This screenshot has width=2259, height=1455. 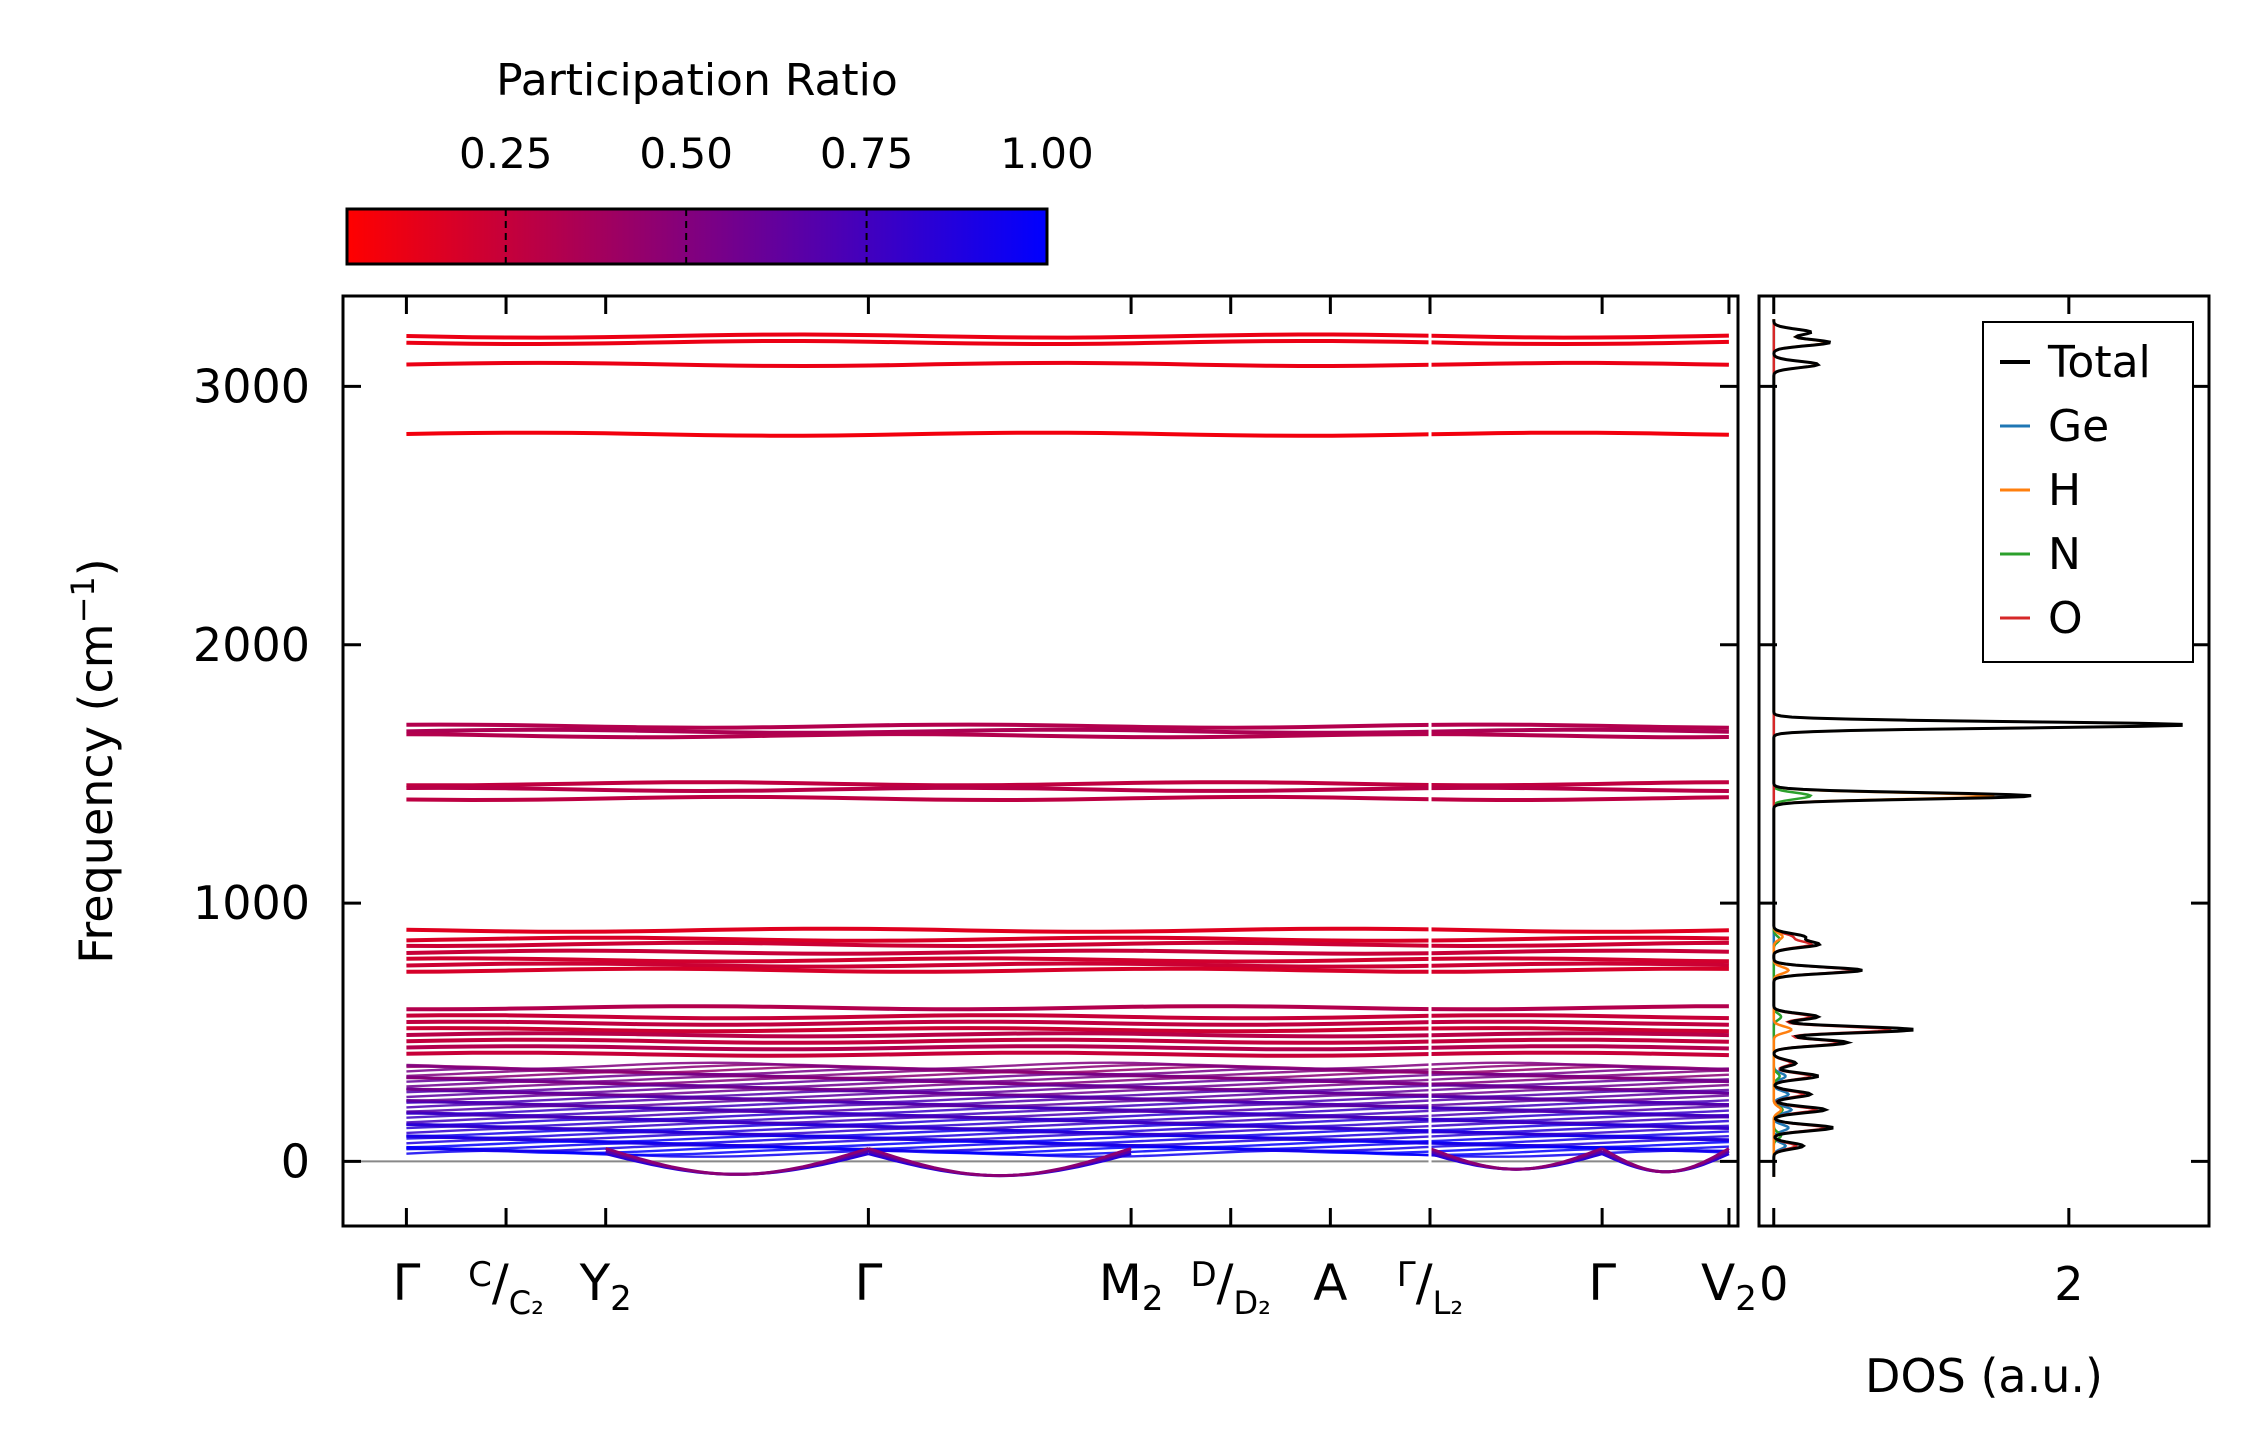 I want to click on colorbar-tick-label: 0.75, so click(x=867, y=153).